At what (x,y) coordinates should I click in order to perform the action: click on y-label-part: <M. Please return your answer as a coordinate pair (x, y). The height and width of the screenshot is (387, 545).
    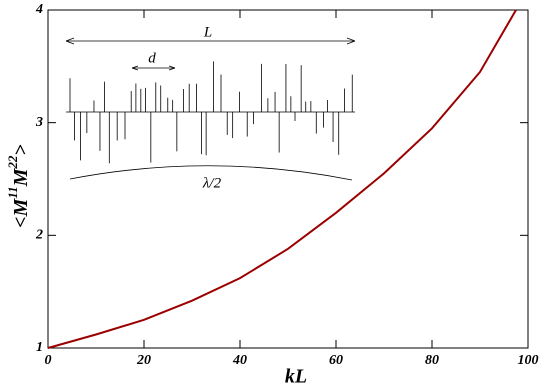
    Looking at the image, I should click on (21, 212).